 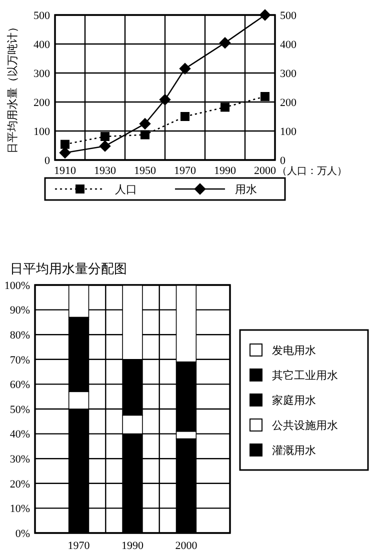 I want to click on legend-label: 用水, so click(x=246, y=189).